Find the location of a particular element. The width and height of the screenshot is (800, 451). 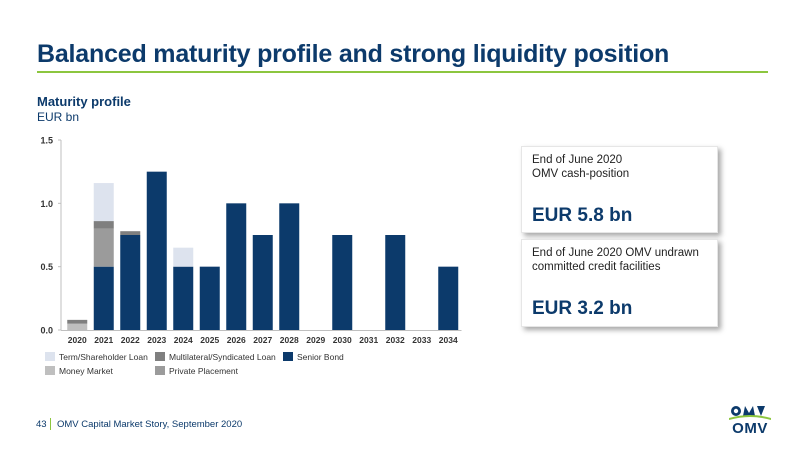

legend-swatch-multilateral is located at coordinates (160, 356).